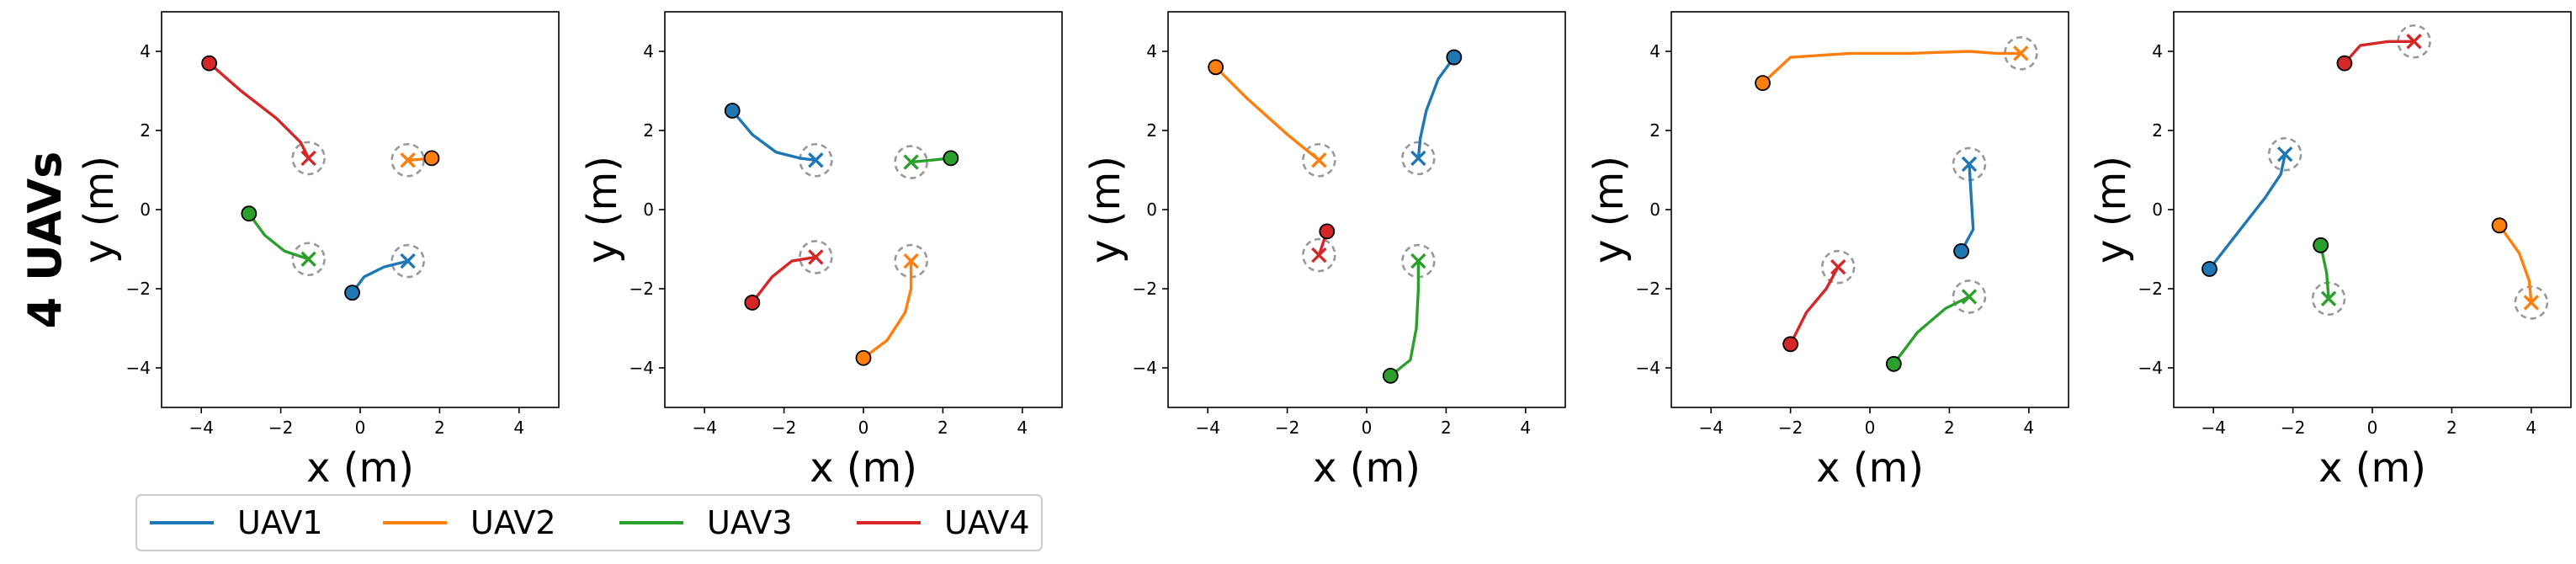  What do you see at coordinates (513, 522) in the screenshot?
I see `legend-label: UAV2` at bounding box center [513, 522].